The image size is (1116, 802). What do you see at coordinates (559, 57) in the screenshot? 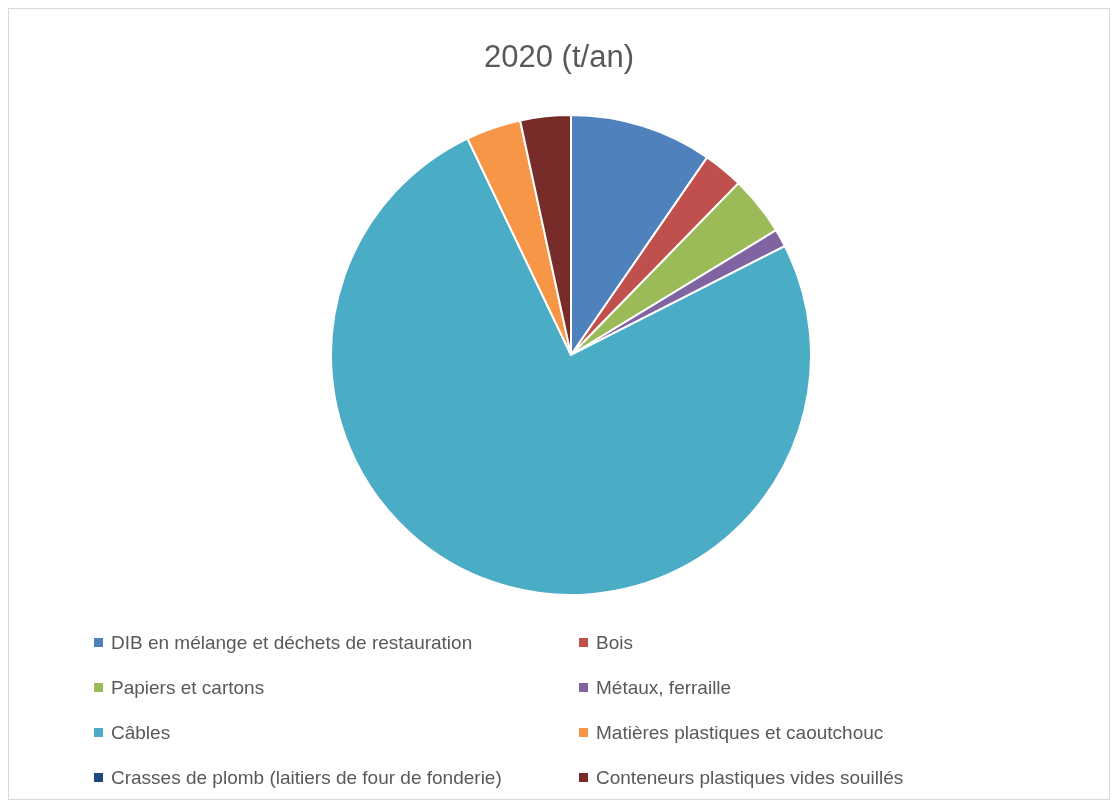
I see `chart-title: 2020 (t/an)` at bounding box center [559, 57].